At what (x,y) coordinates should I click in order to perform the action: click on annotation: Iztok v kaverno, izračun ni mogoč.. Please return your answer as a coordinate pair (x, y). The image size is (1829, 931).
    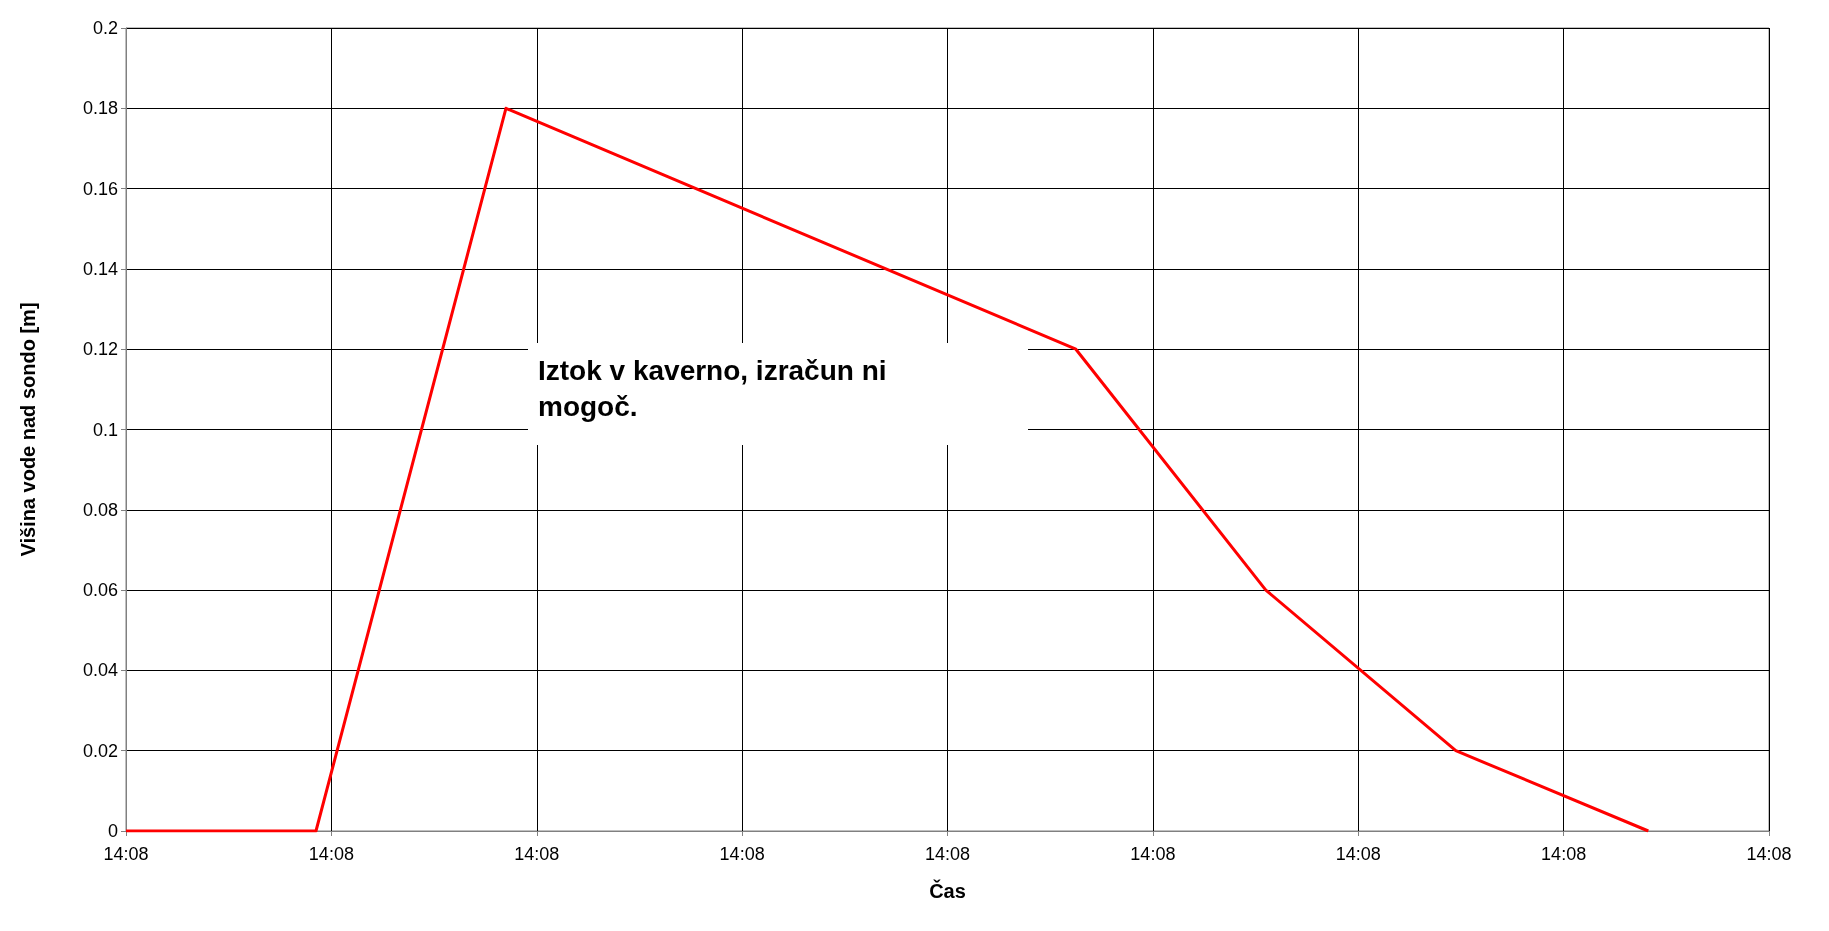
    Looking at the image, I should click on (713, 389).